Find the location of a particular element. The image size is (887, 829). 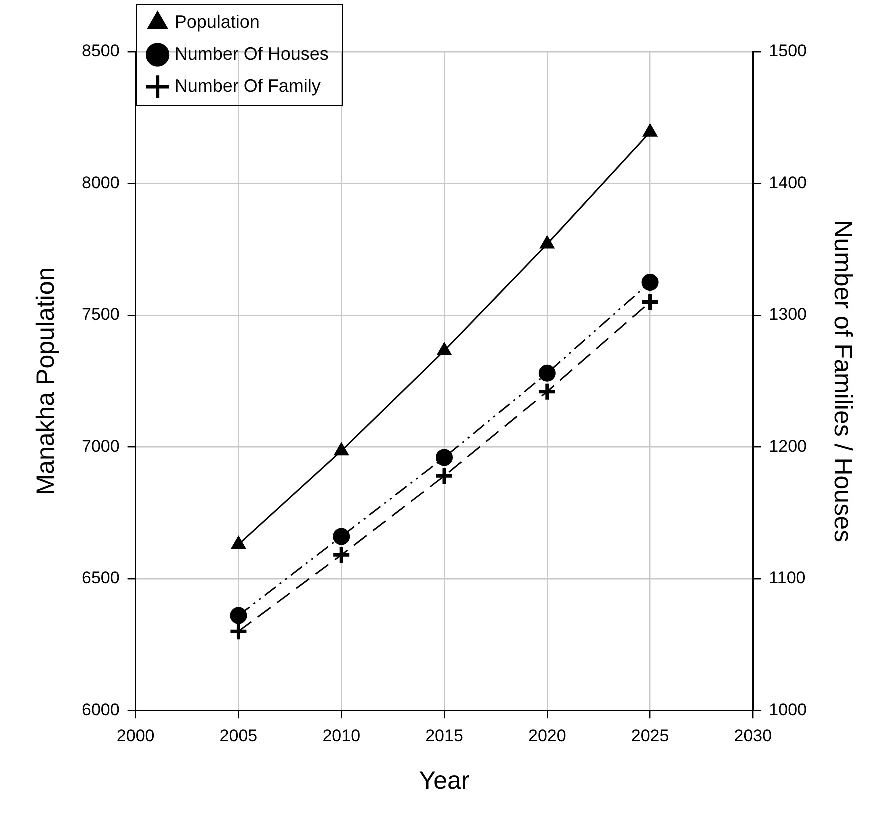

x-tick-label: 2025 is located at coordinates (650, 736).